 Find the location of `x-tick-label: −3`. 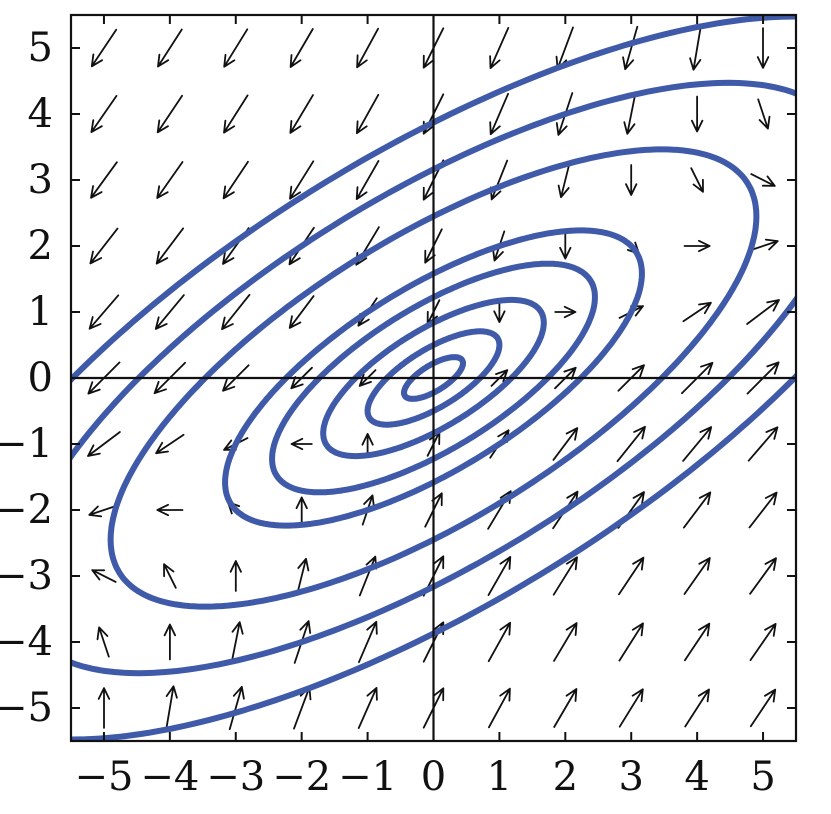

x-tick-label: −3 is located at coordinates (235, 777).